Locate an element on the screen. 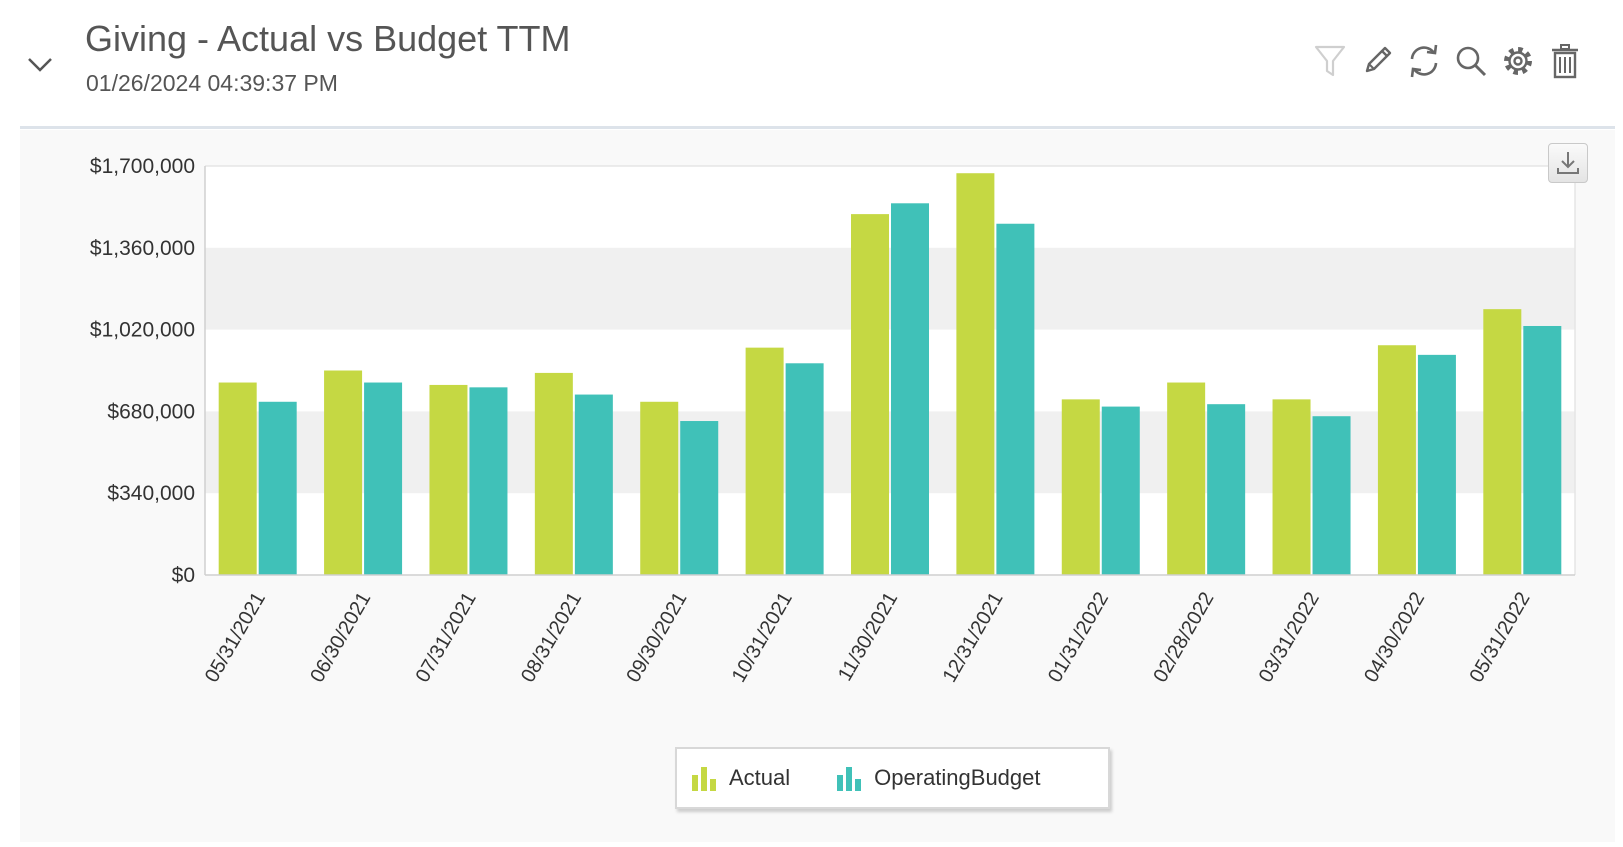 This screenshot has width=1623, height=847. x-tick-label: 06/30/2021 is located at coordinates (340, 638).